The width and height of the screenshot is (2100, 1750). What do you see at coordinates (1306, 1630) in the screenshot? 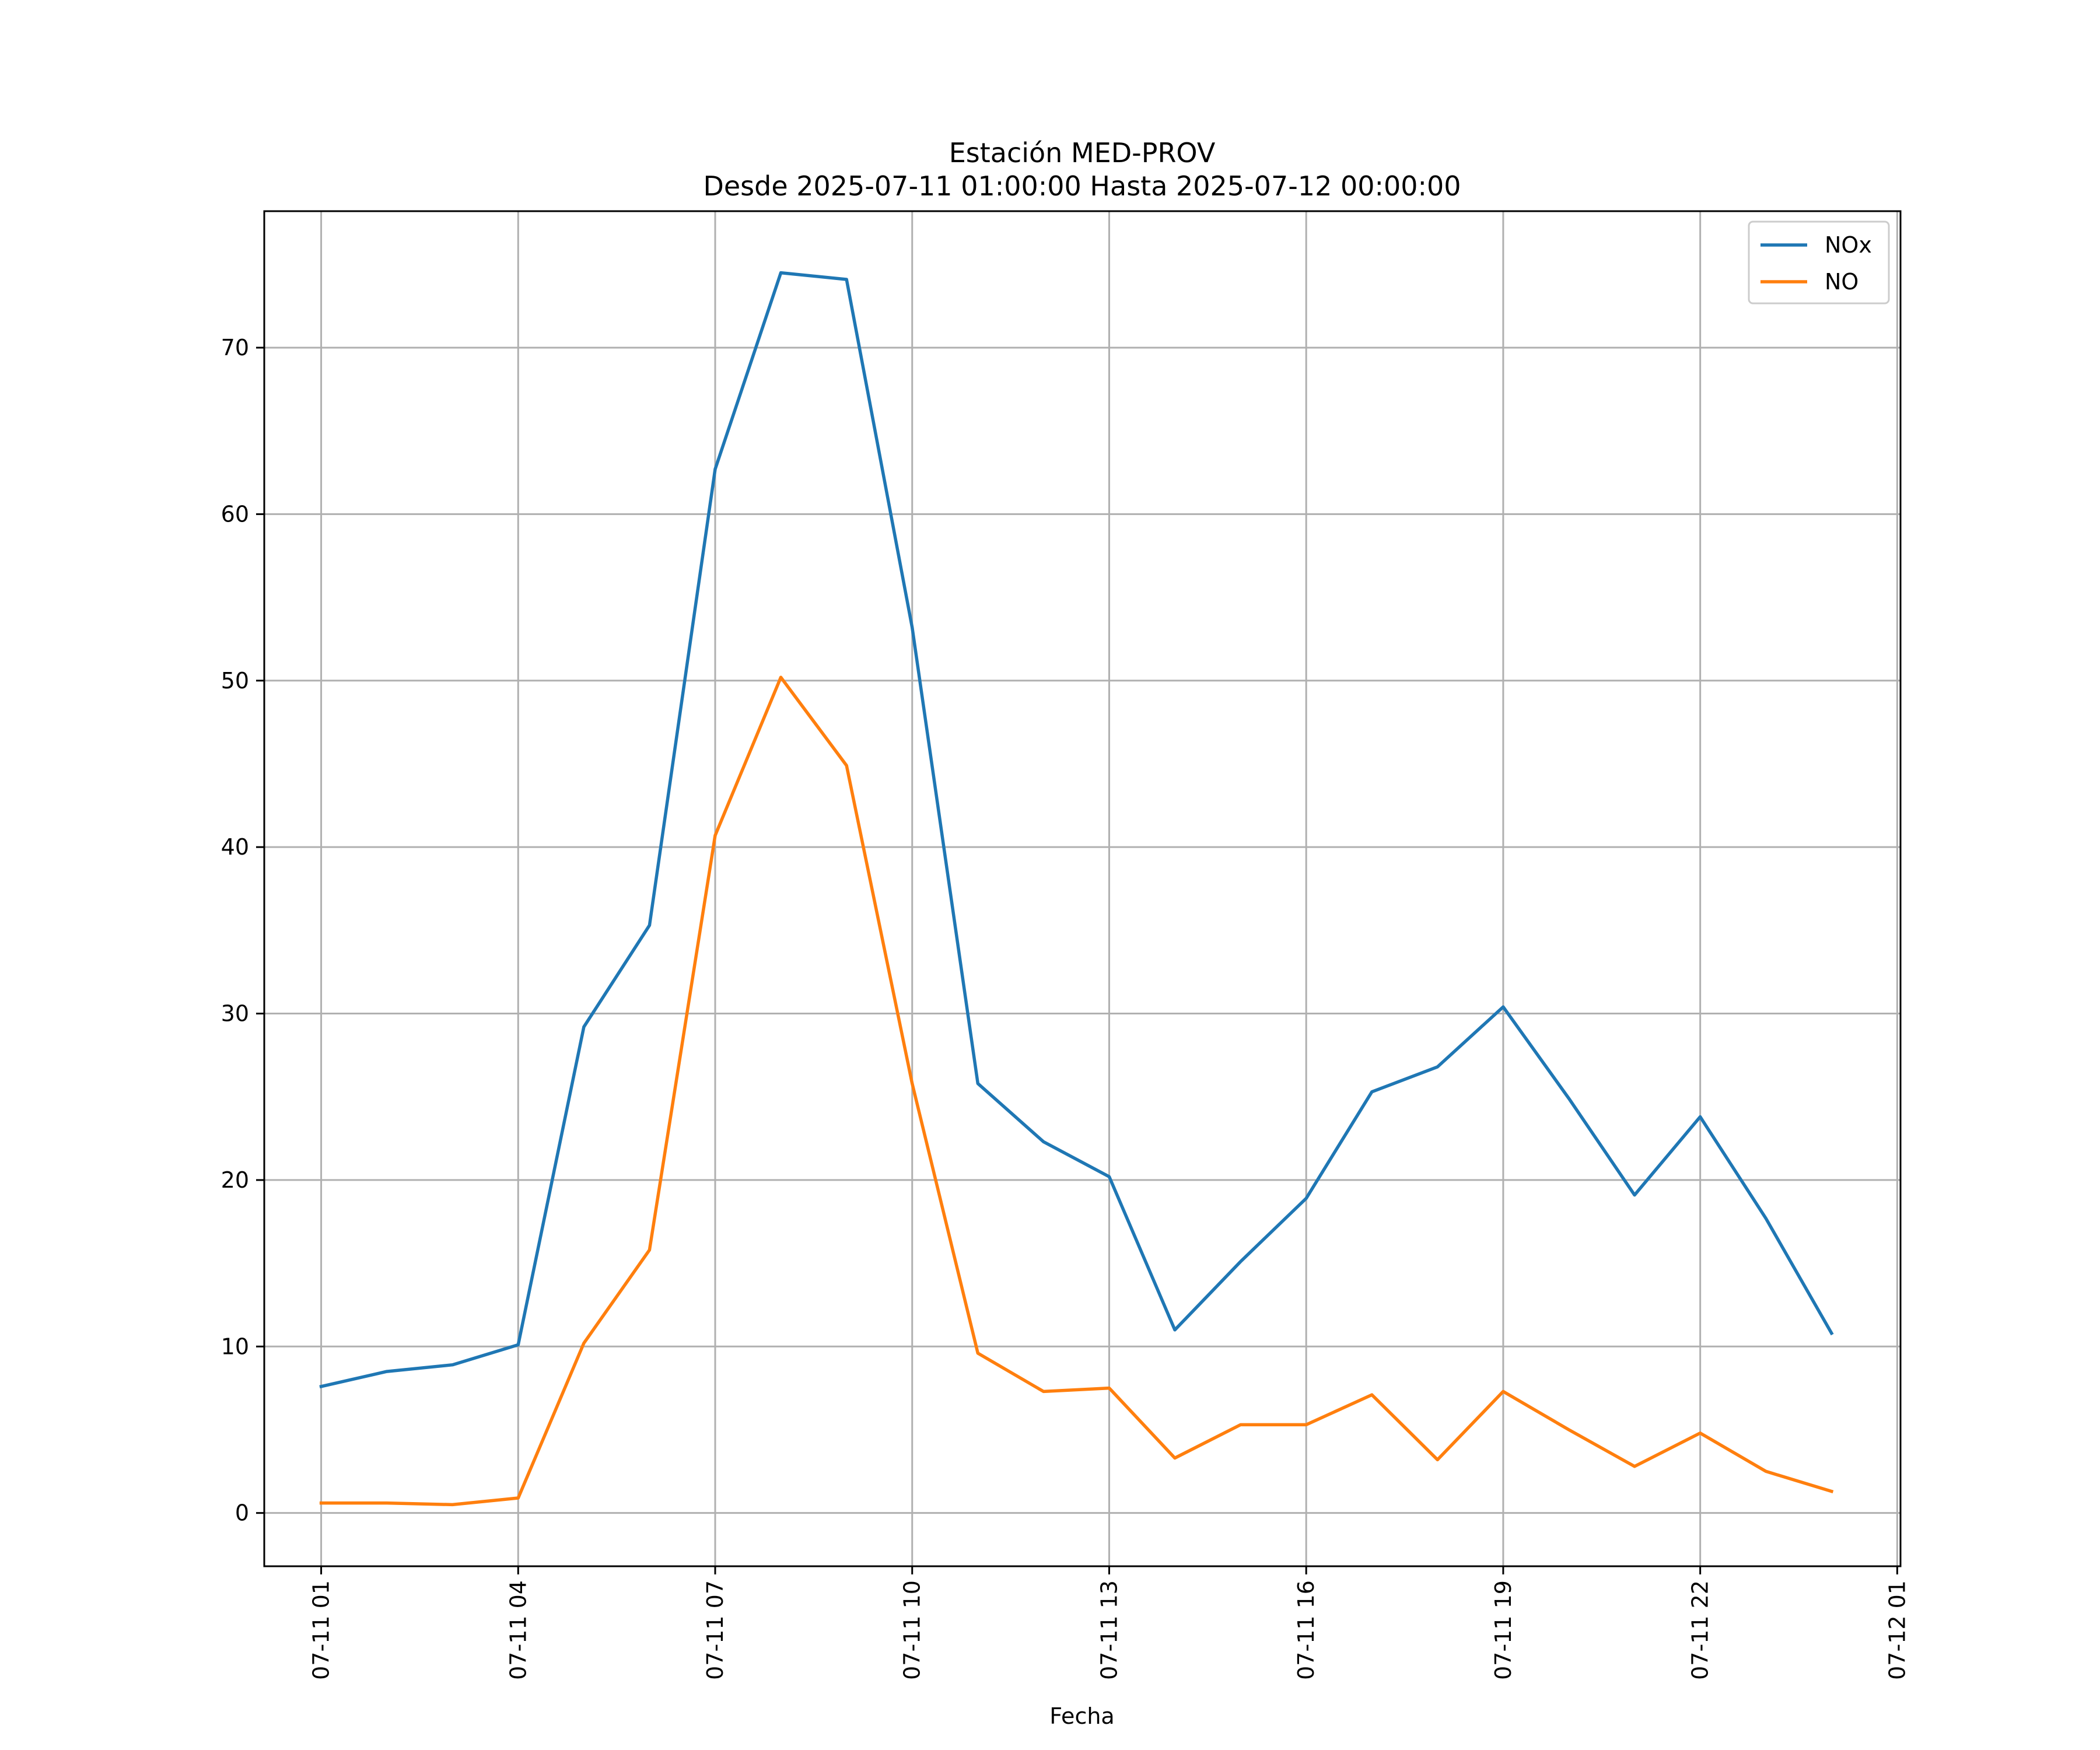
I see `x-tick-label: 07-11 16` at bounding box center [1306, 1630].